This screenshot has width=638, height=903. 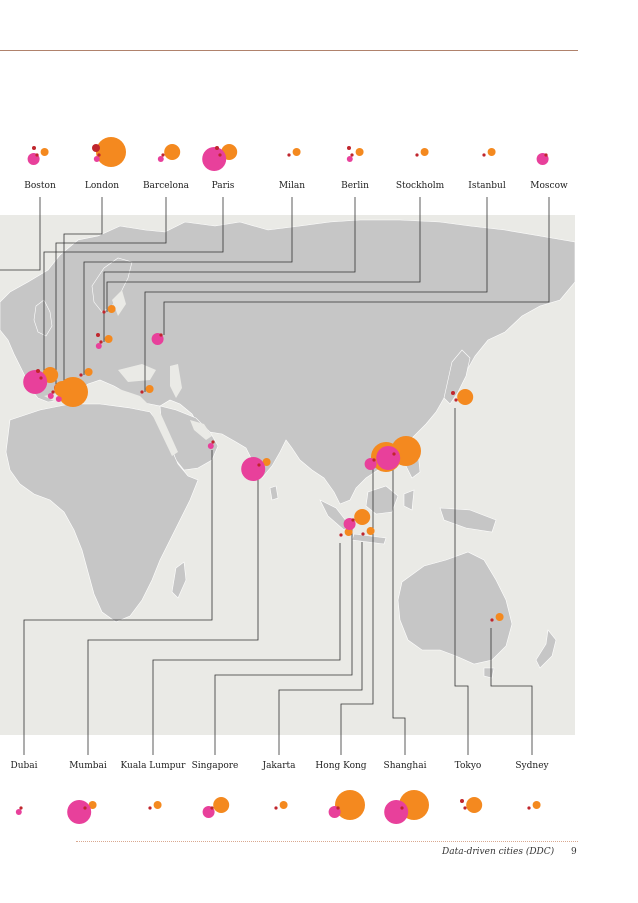 What do you see at coordinates (101, 342) in the screenshot?
I see `map-berlin-center-dot` at bounding box center [101, 342].